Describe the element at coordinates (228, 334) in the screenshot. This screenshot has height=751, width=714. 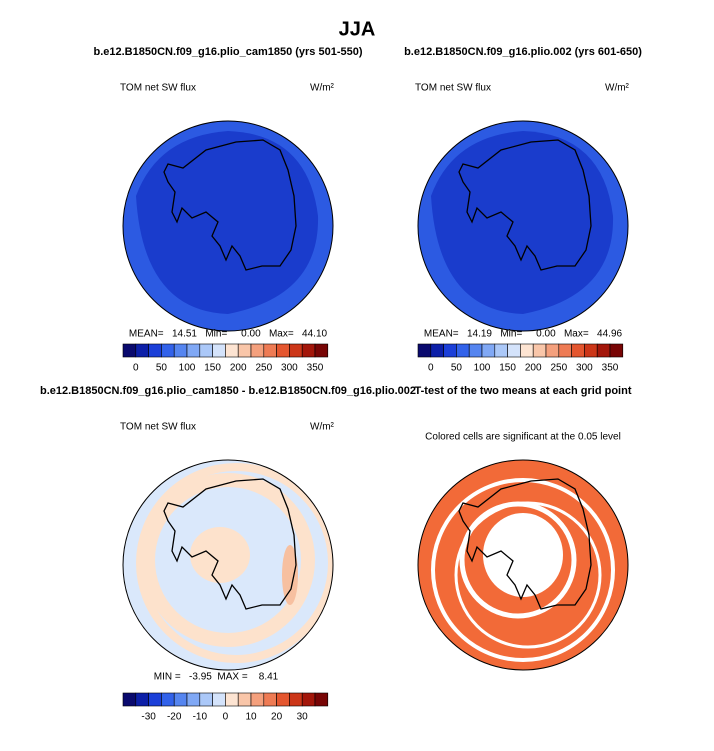
I see `stats: MEAN= 14.51 Min= 0.00 Max= 44.10` at that location.